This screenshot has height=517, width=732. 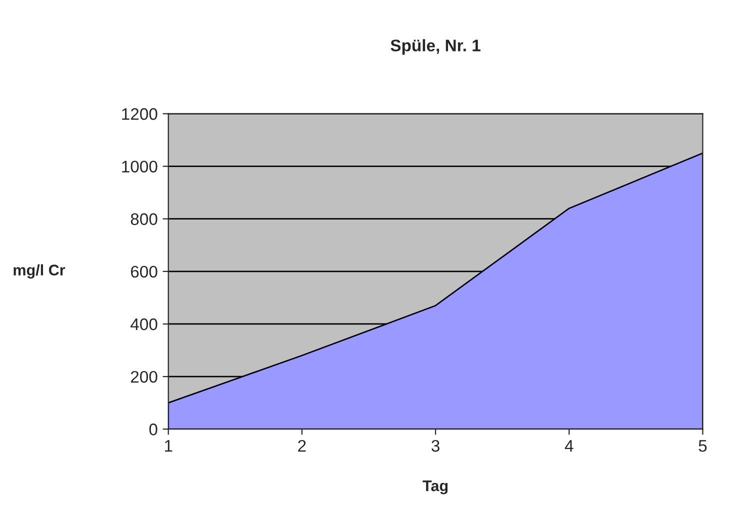 What do you see at coordinates (702, 446) in the screenshot?
I see `x-tick-label: 5` at bounding box center [702, 446].